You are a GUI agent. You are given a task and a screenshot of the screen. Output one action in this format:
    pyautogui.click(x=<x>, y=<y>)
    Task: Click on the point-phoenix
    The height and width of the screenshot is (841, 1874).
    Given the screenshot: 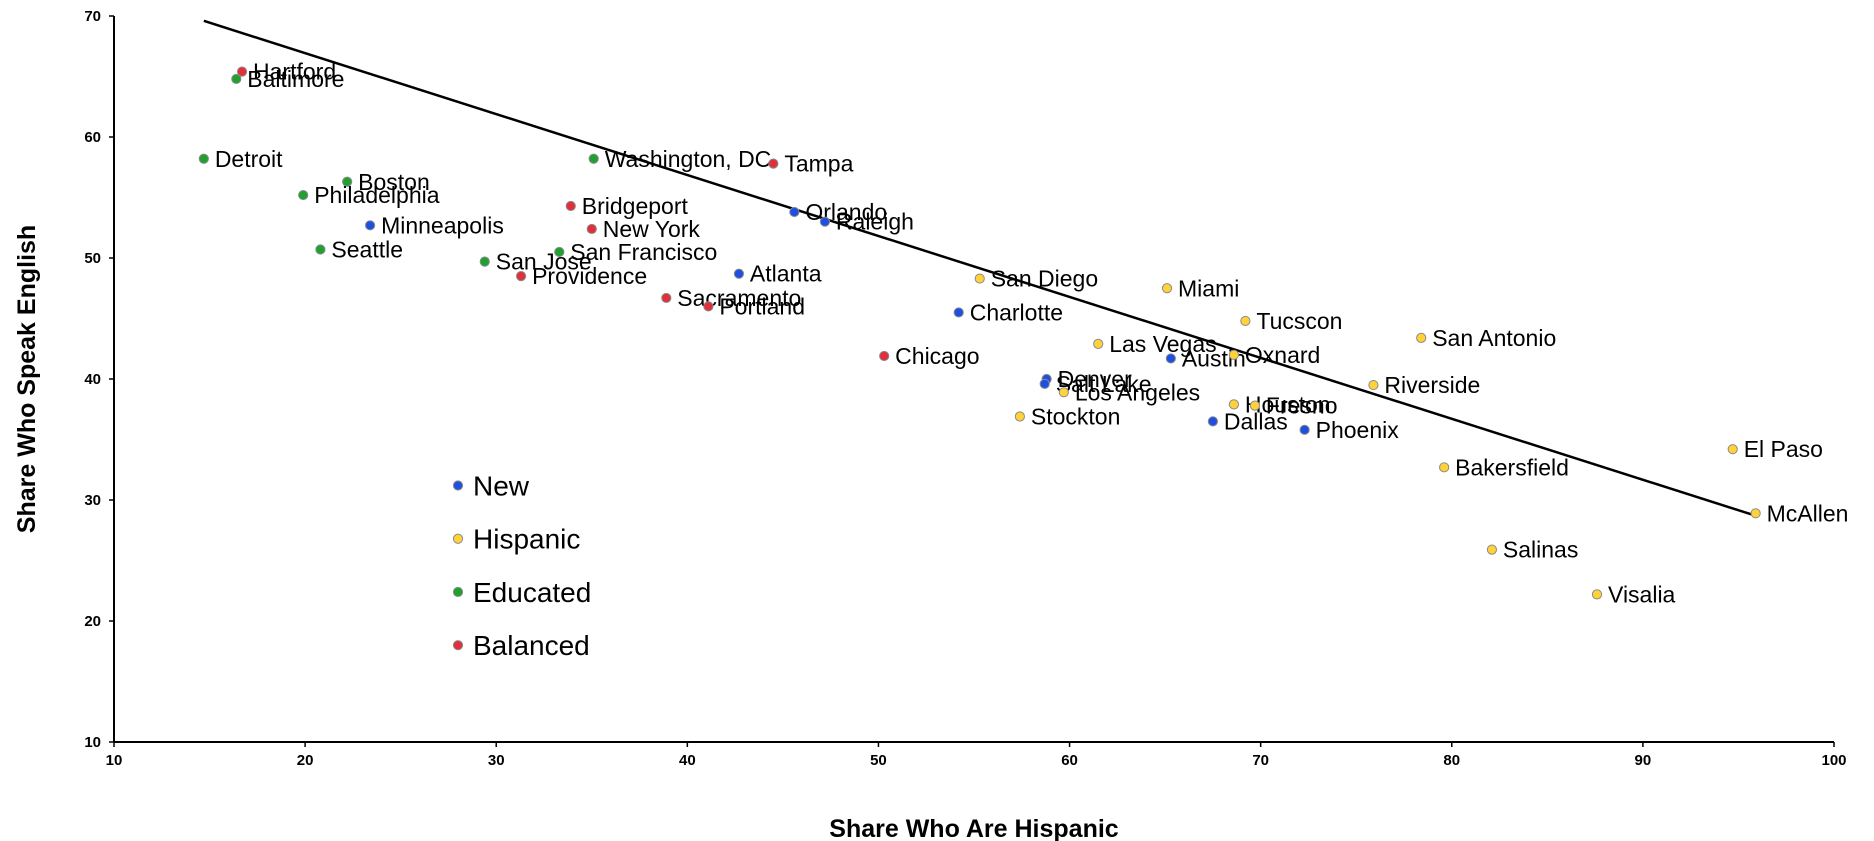 What is the action you would take?
    pyautogui.click(x=1304, y=429)
    